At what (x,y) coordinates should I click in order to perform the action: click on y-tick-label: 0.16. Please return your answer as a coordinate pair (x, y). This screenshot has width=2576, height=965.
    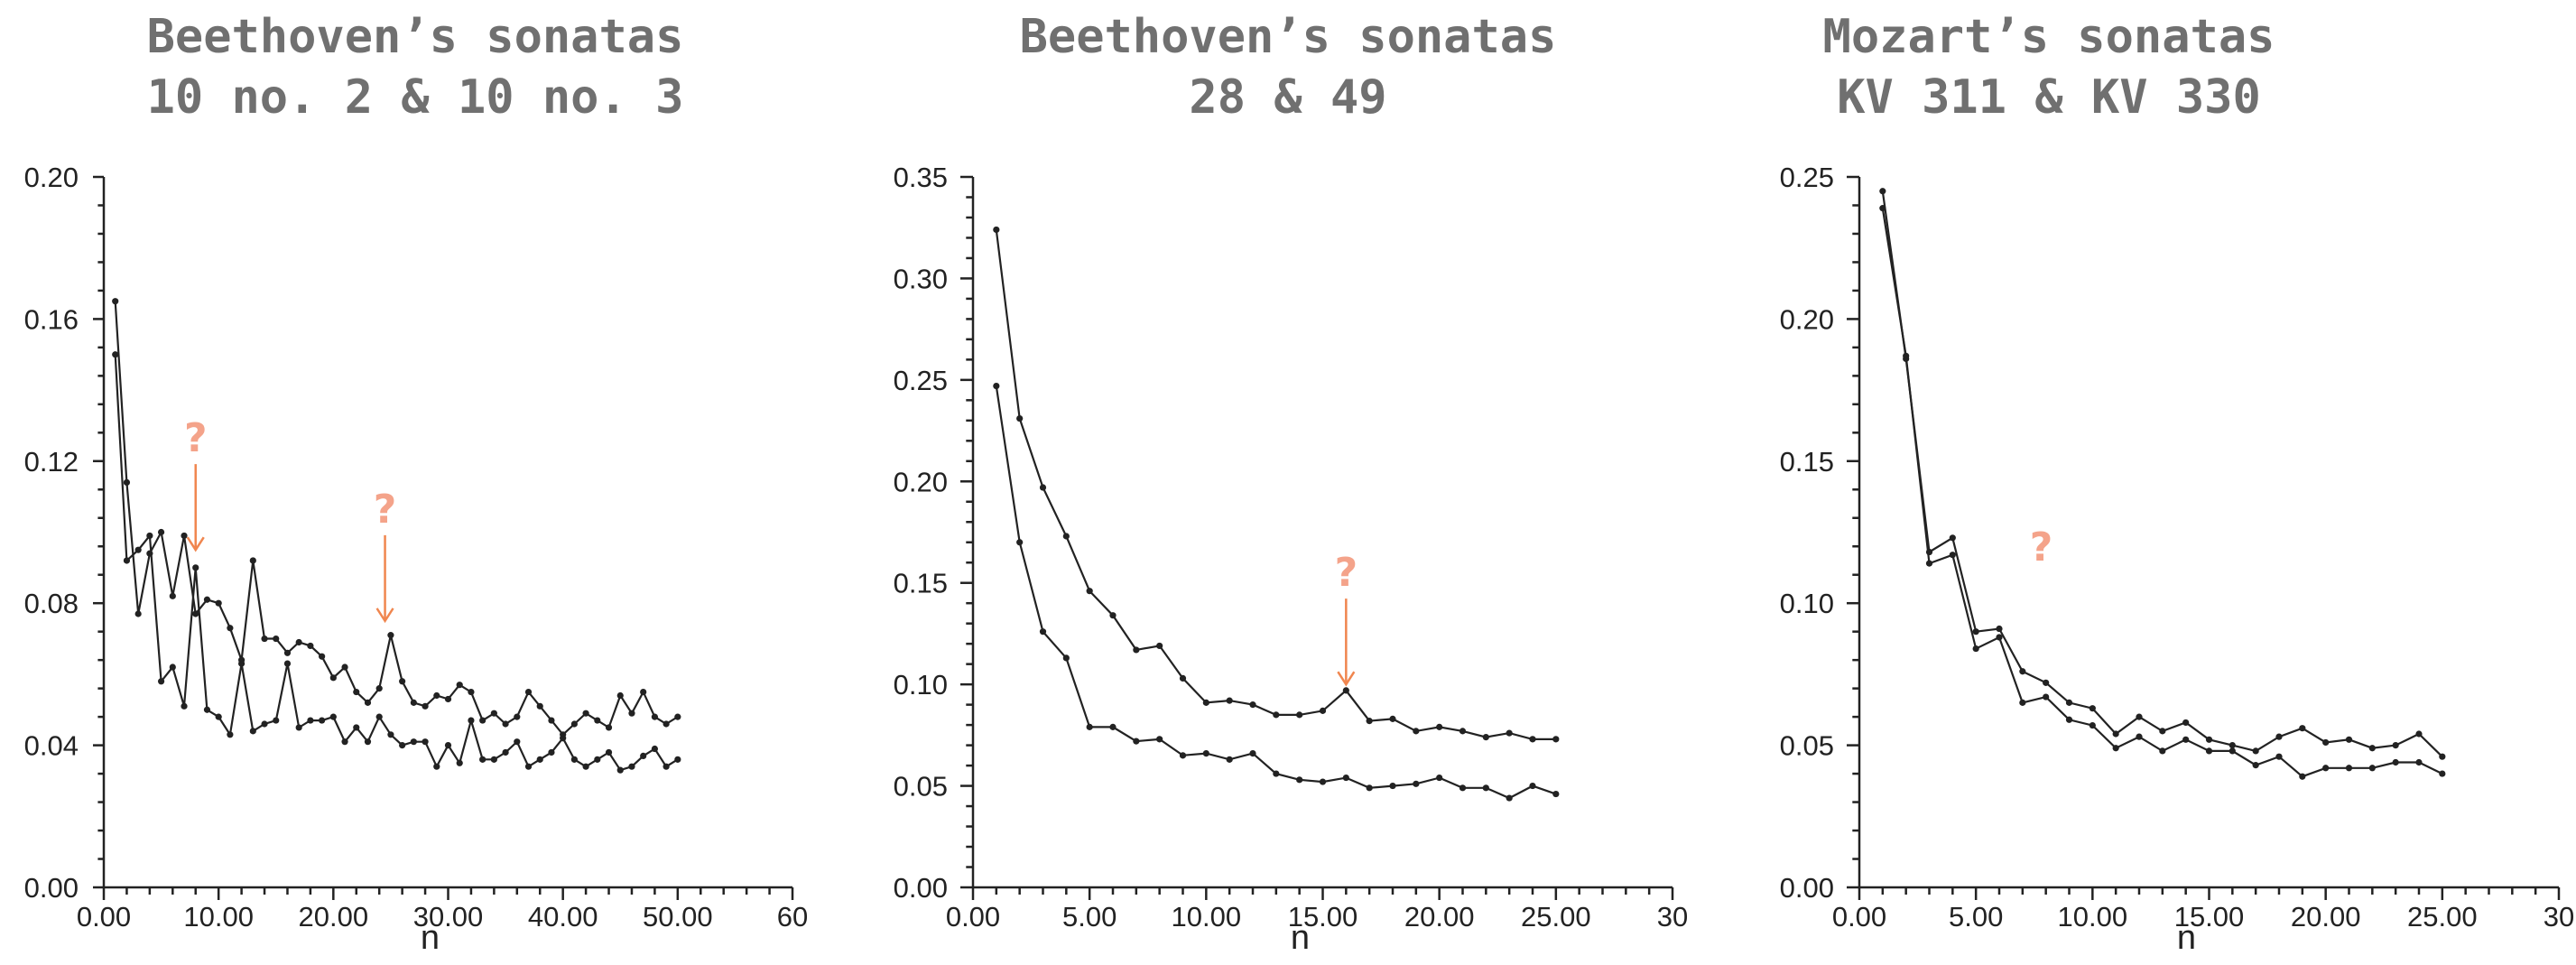
    Looking at the image, I should click on (51, 319).